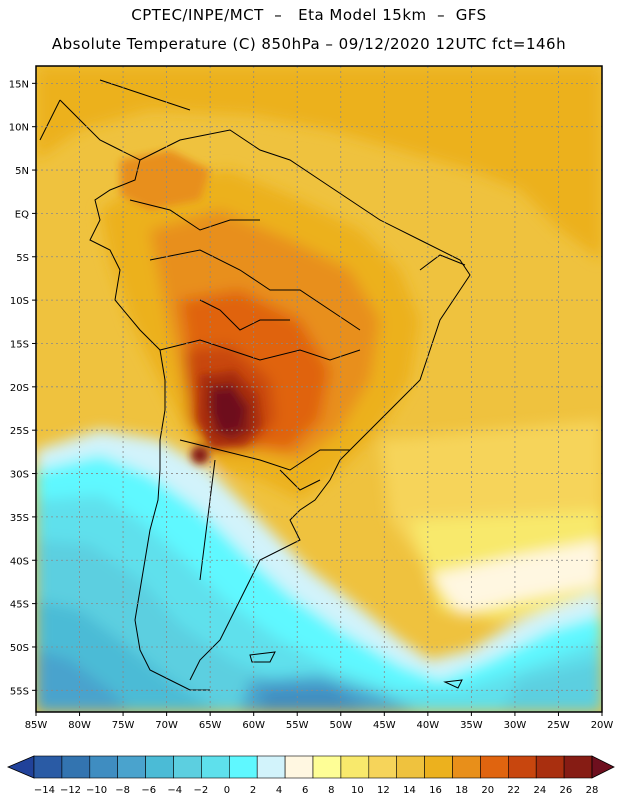  I want to click on colorbar-label: 18, so click(461, 790).